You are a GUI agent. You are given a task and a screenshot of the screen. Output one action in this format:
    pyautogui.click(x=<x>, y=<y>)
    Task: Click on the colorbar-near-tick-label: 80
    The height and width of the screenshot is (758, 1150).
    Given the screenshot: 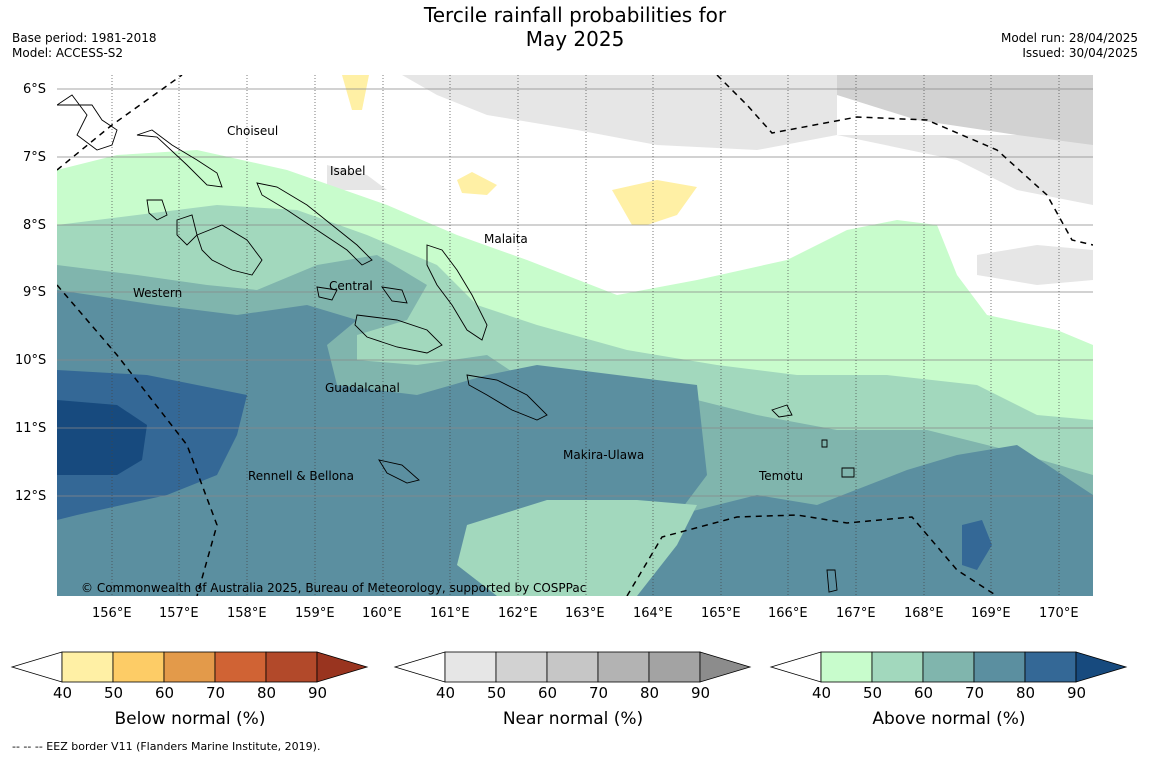 What is the action you would take?
    pyautogui.click(x=650, y=693)
    